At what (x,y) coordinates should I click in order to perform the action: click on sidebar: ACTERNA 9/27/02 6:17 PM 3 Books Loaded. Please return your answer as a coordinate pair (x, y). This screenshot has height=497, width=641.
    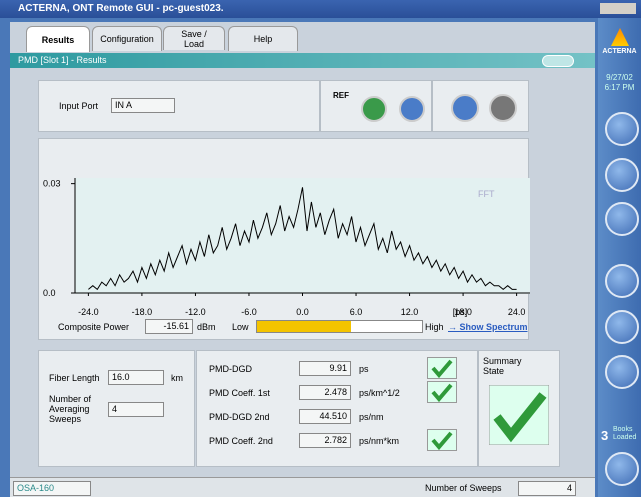
    Looking at the image, I should click on (619, 257).